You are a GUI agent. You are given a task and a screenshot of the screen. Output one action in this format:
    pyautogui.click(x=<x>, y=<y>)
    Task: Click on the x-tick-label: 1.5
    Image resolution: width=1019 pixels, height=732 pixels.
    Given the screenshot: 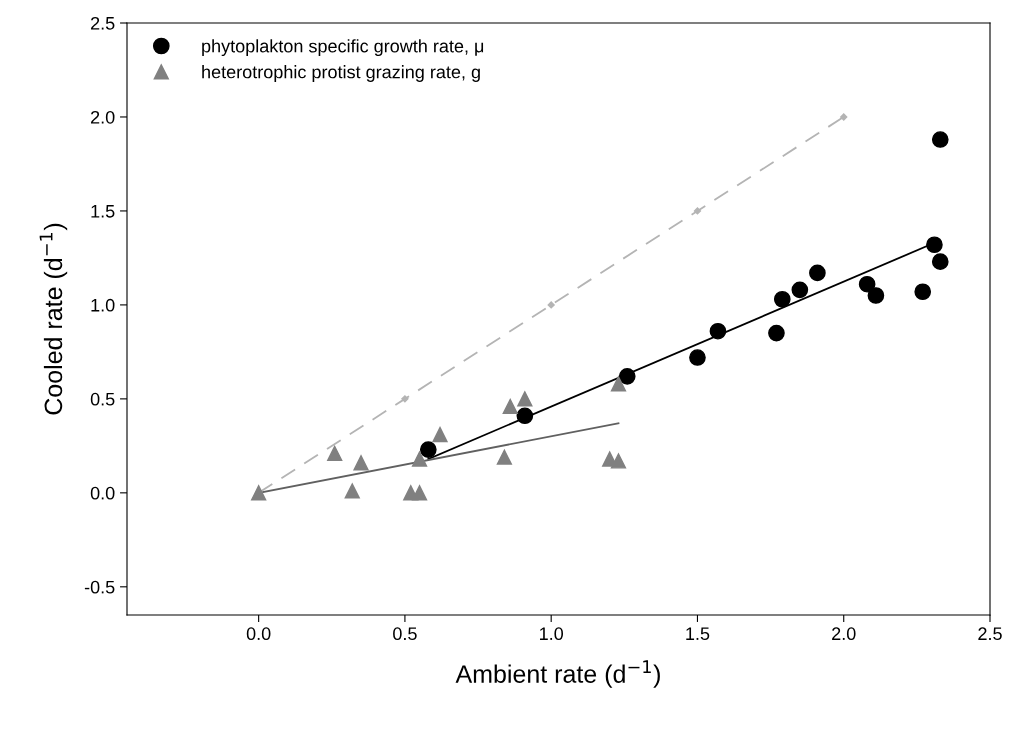 What is the action you would take?
    pyautogui.click(x=698, y=634)
    